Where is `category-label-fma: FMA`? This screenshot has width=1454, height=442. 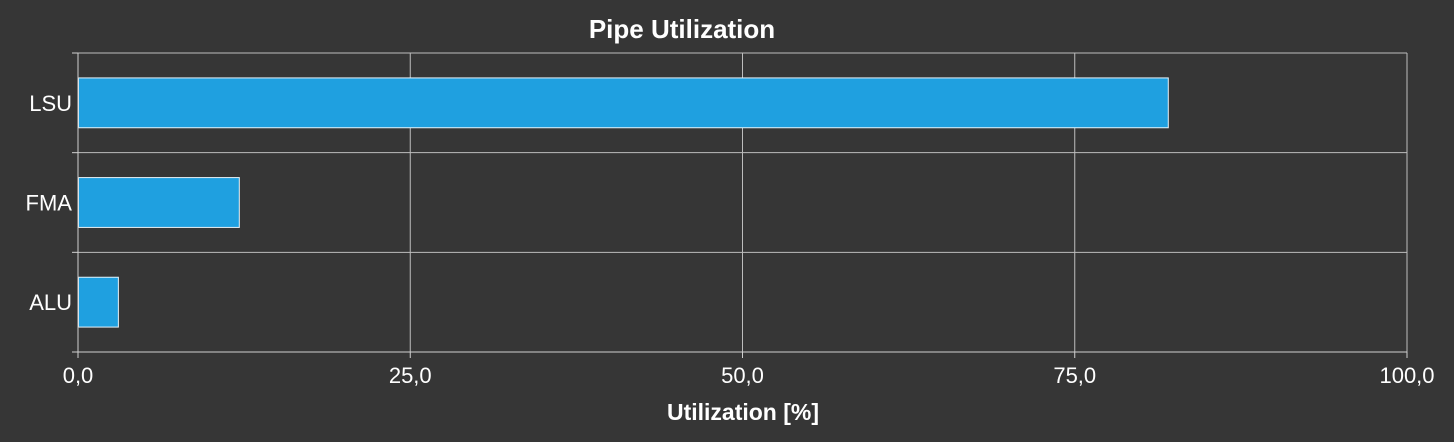
category-label-fma: FMA is located at coordinates (49, 203).